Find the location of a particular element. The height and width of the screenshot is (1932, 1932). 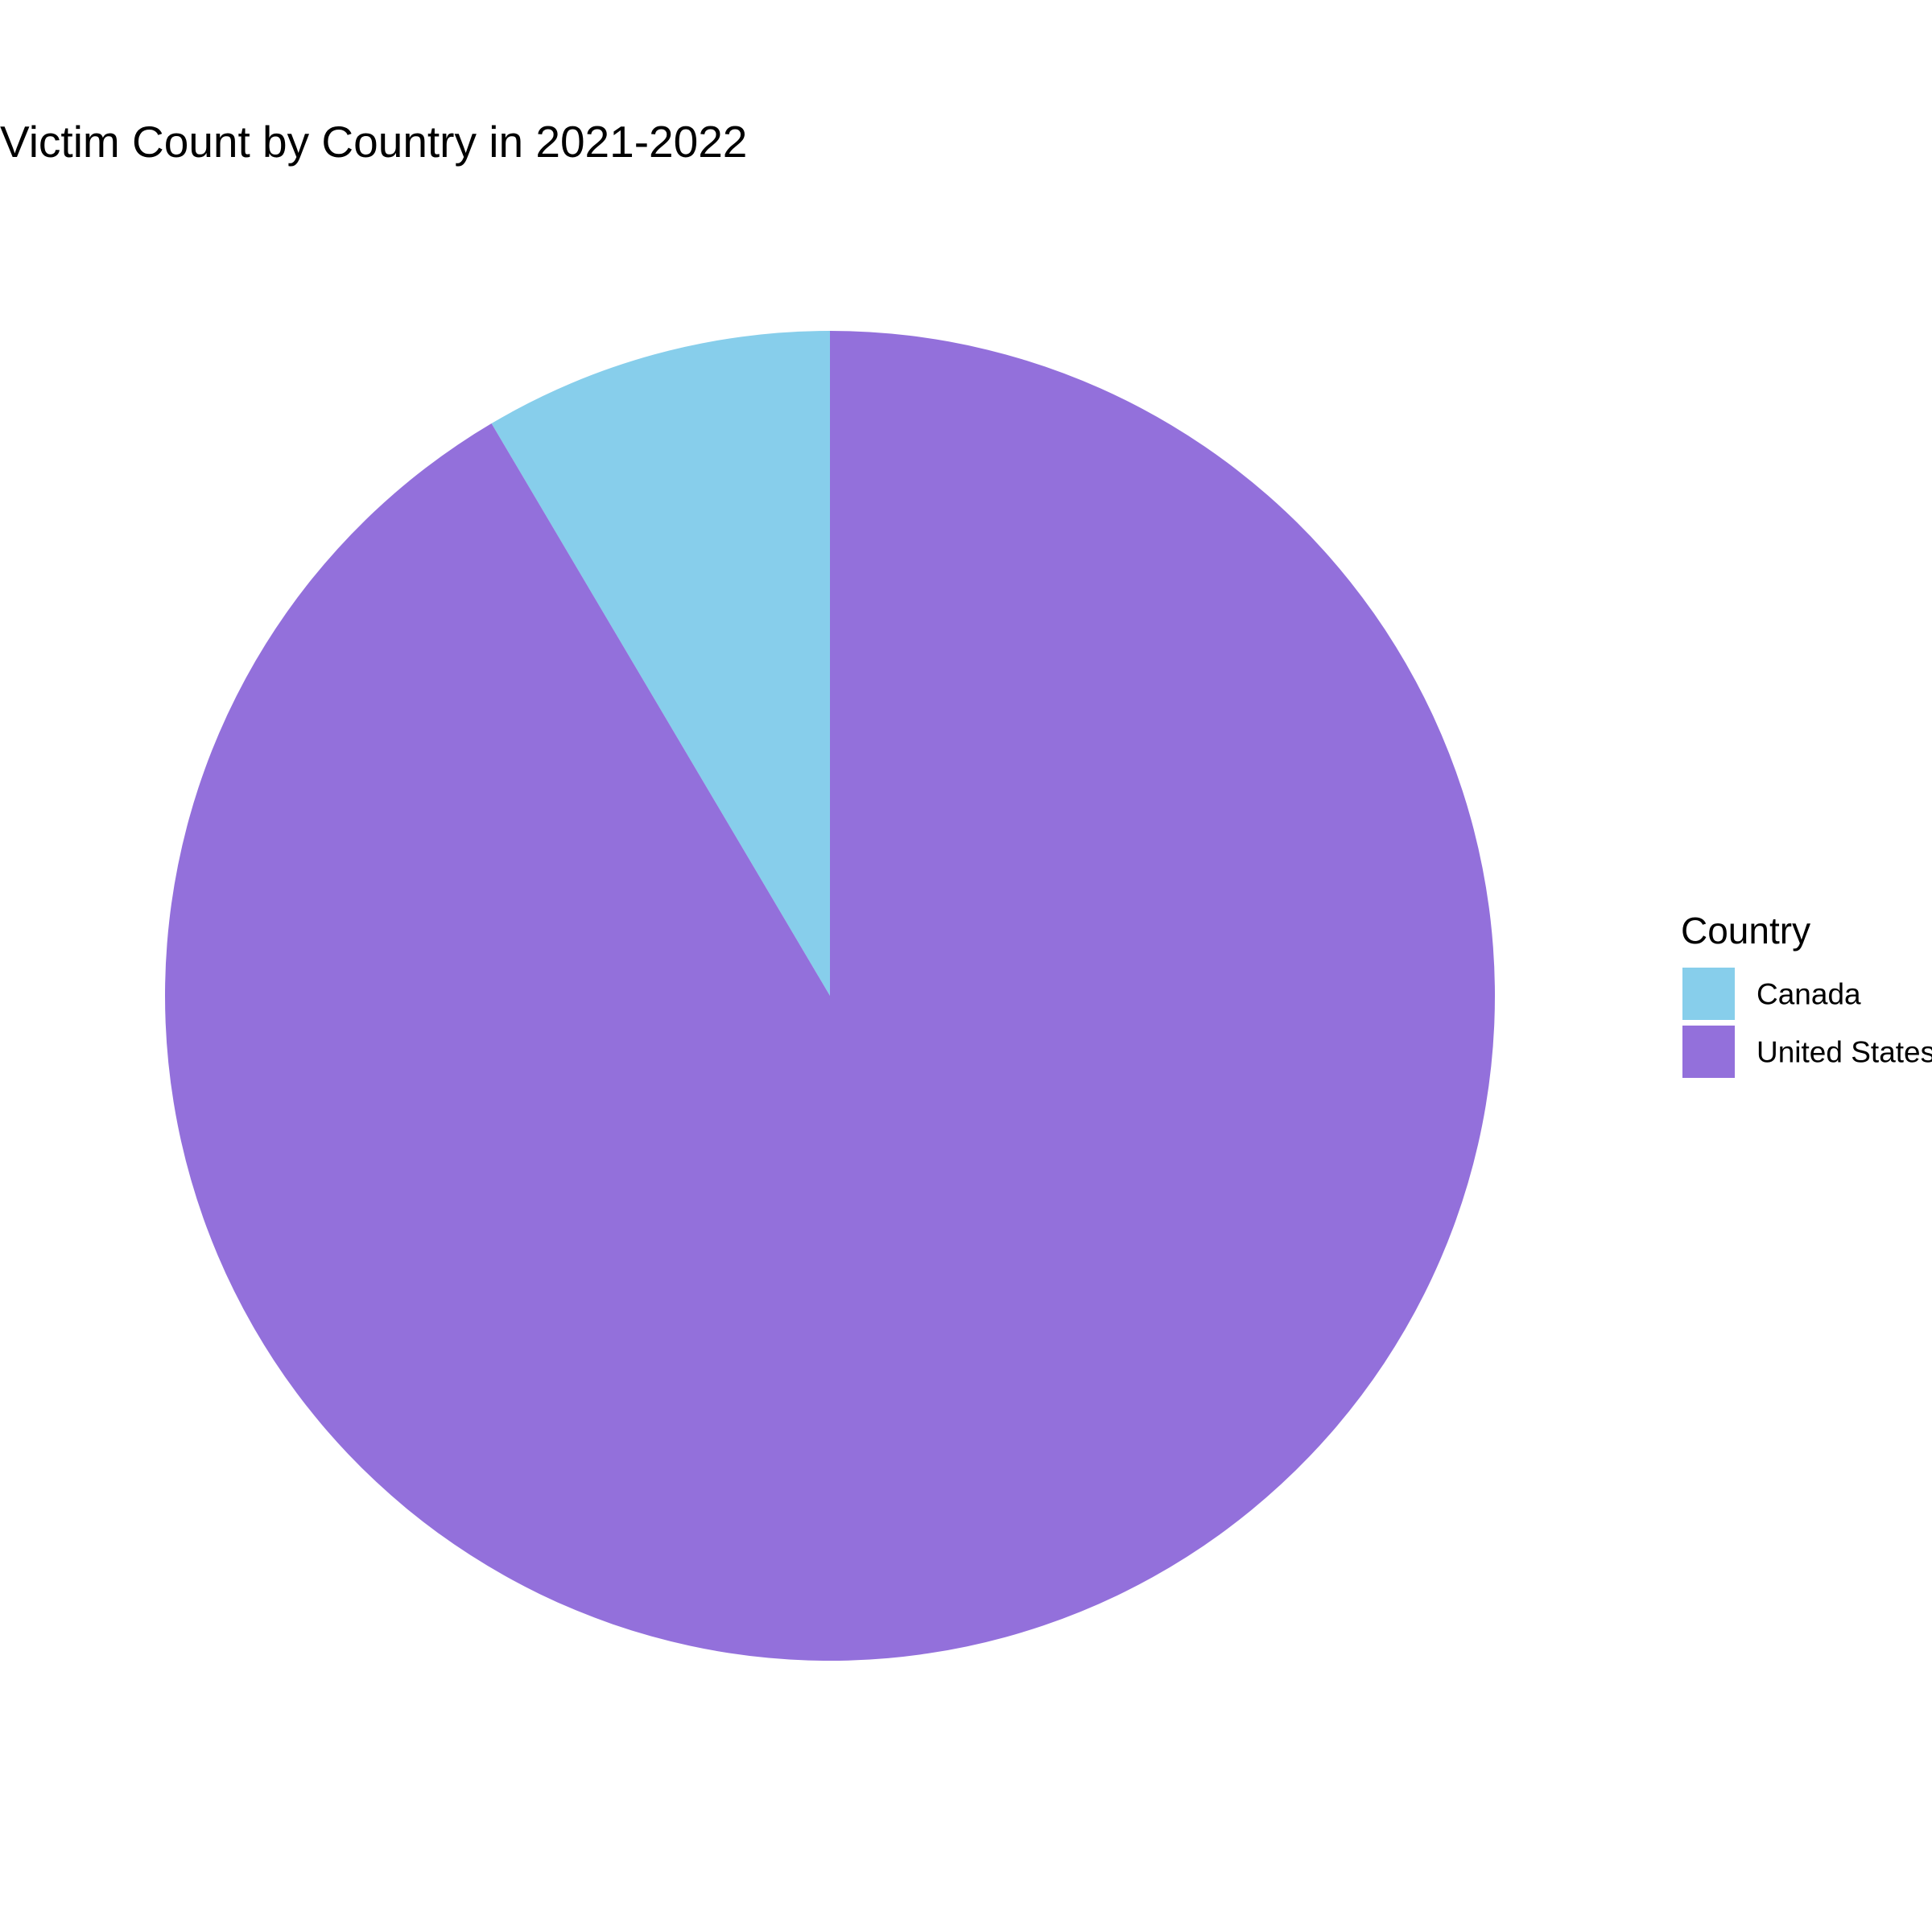

legend-key-canada is located at coordinates (1708, 994).